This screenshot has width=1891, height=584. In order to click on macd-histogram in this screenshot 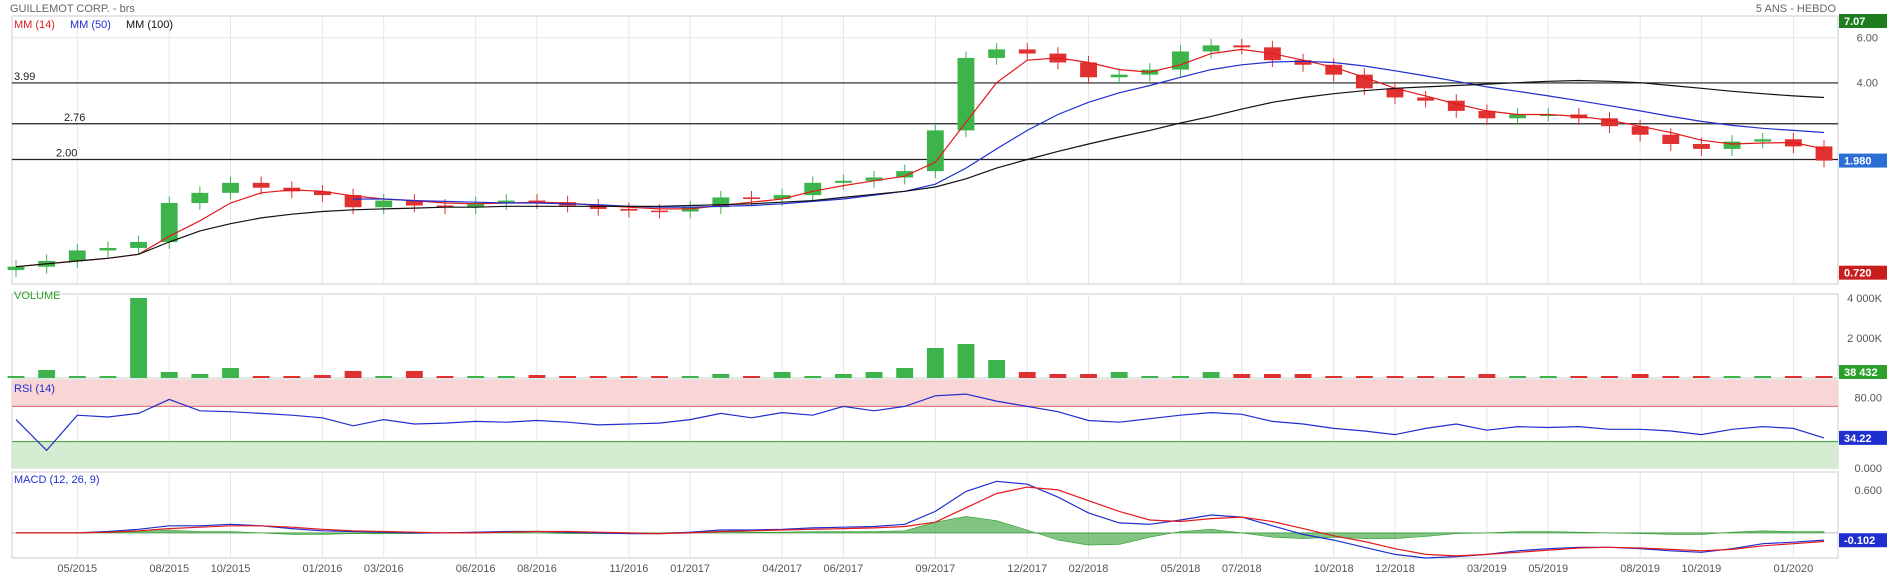, I will do `click(920, 531)`.